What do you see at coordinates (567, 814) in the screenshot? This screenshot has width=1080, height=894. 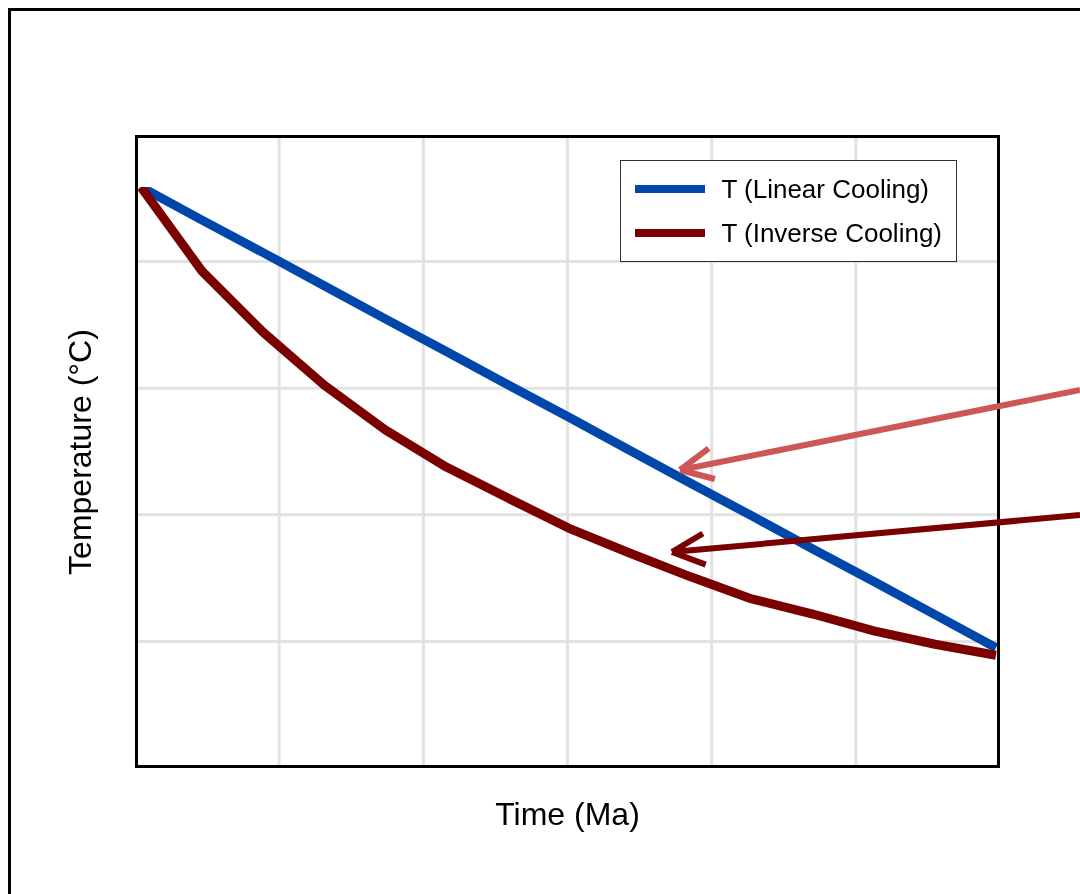 I see `x-axis-title: Time (Ma)` at bounding box center [567, 814].